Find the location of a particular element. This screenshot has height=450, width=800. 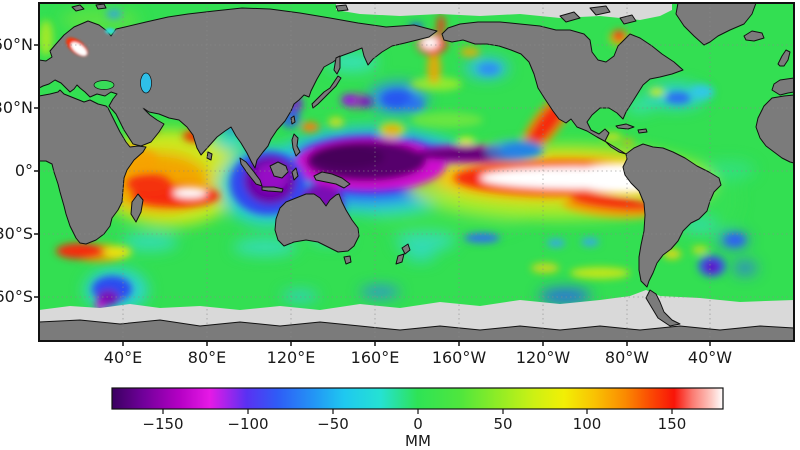

lon-tick-label: 120°W is located at coordinates (543, 357).